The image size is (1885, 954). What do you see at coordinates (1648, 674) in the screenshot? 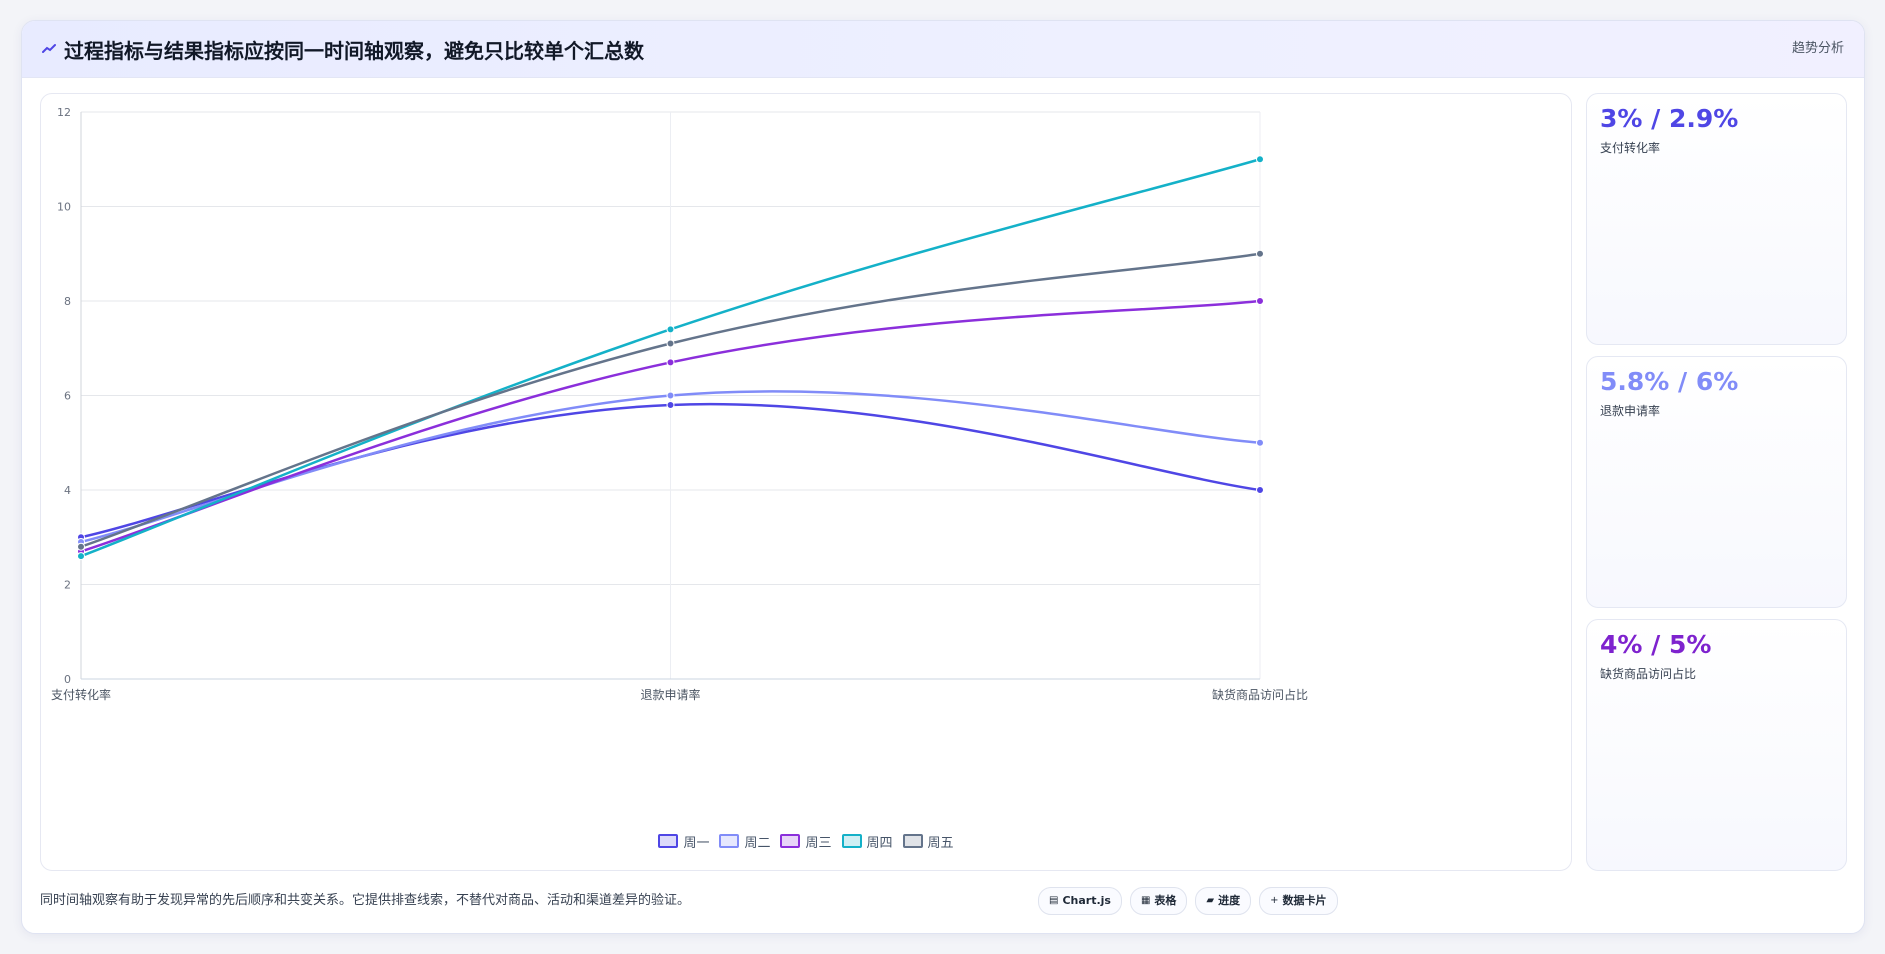
I see `kpi-label: 缺货商品访问占比` at bounding box center [1648, 674].